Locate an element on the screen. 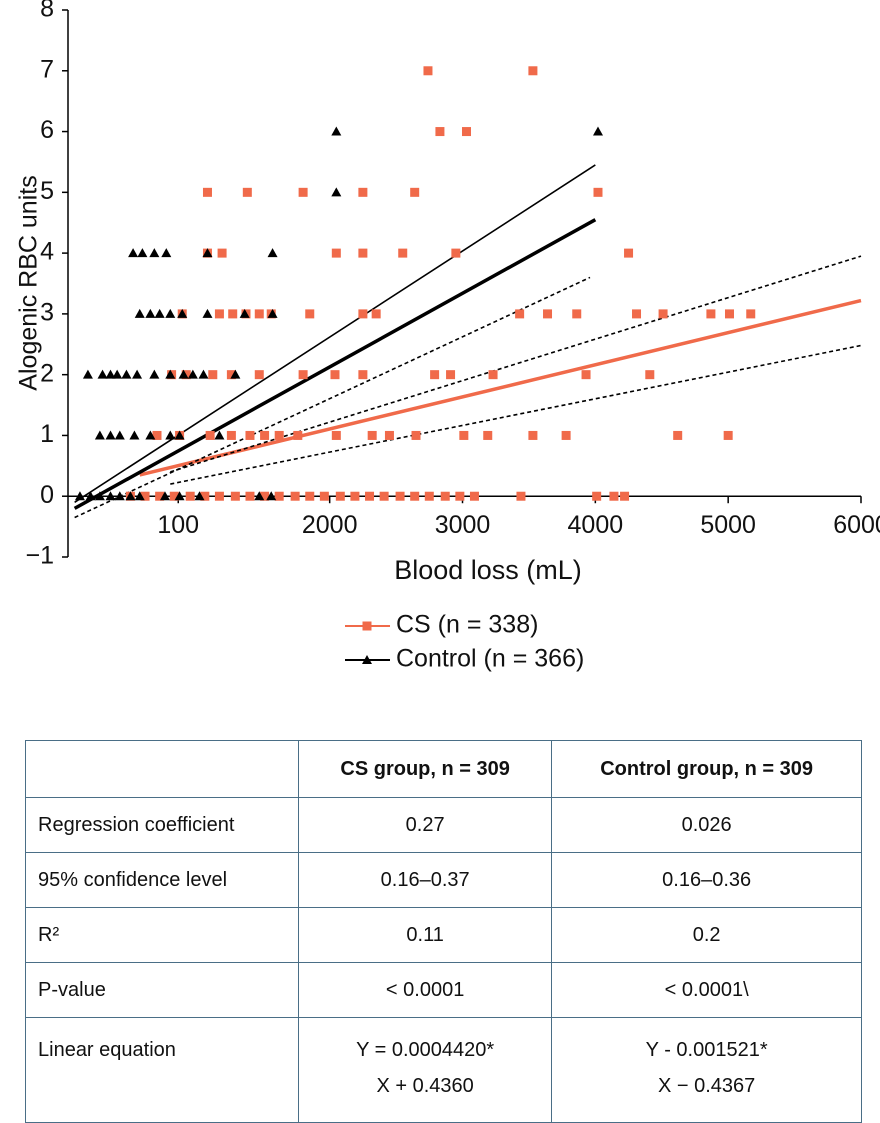  x-tick-label: 100 is located at coordinates (178, 525).